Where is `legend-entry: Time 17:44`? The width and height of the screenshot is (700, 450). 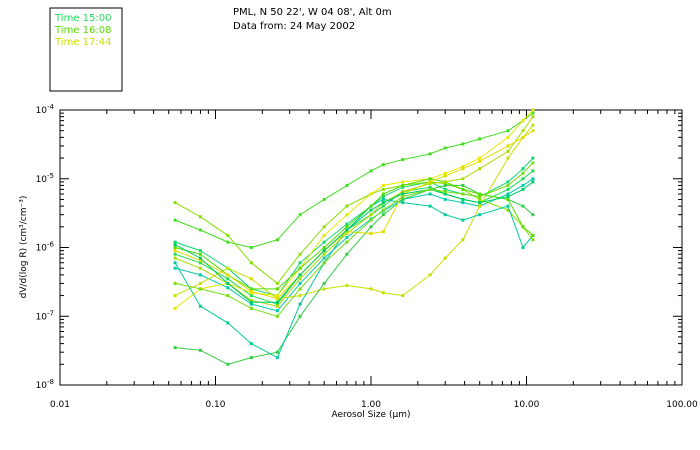 legend-entry: Time 17:44 is located at coordinates (82, 42).